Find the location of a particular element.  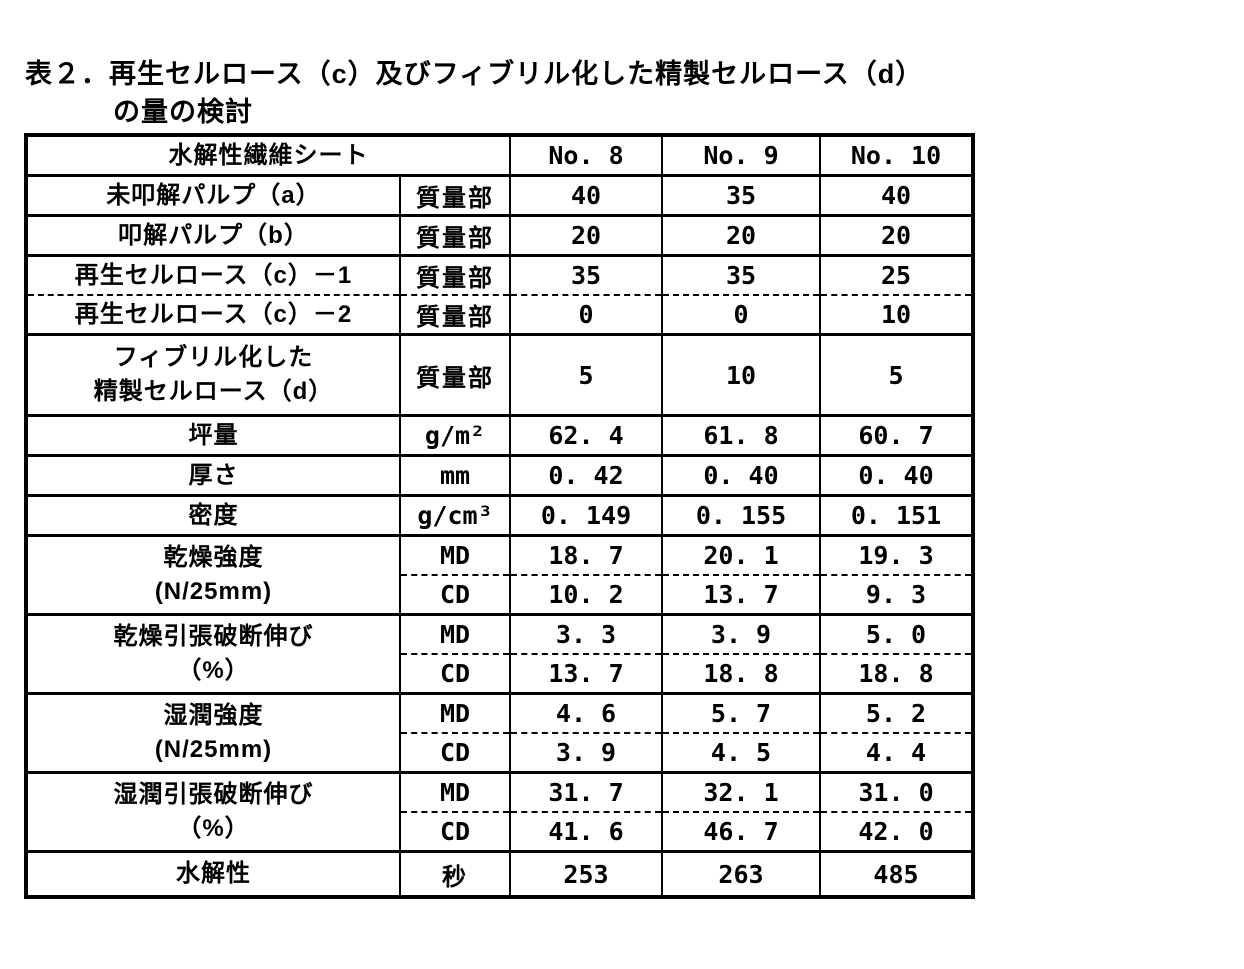

value-cell: 19. 3 is located at coordinates (896, 554).